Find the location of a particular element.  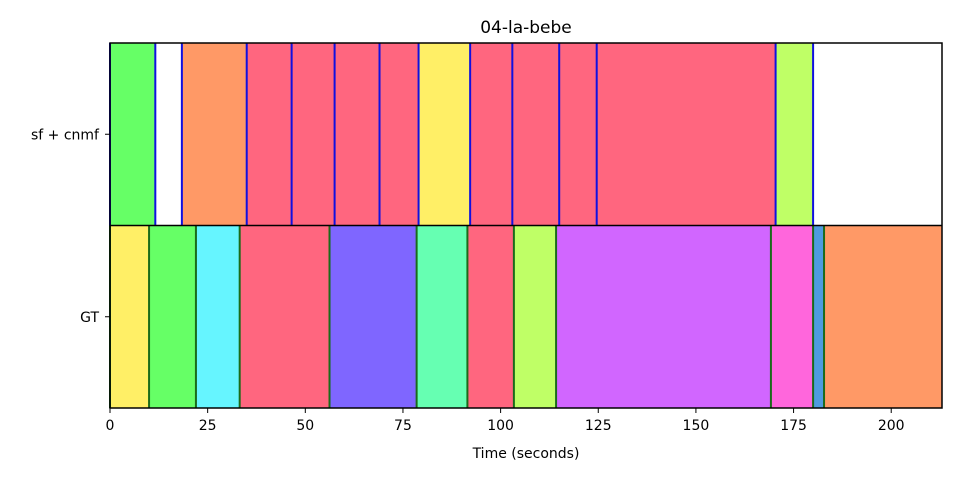

x-tick-label: 0 is located at coordinates (110, 426).